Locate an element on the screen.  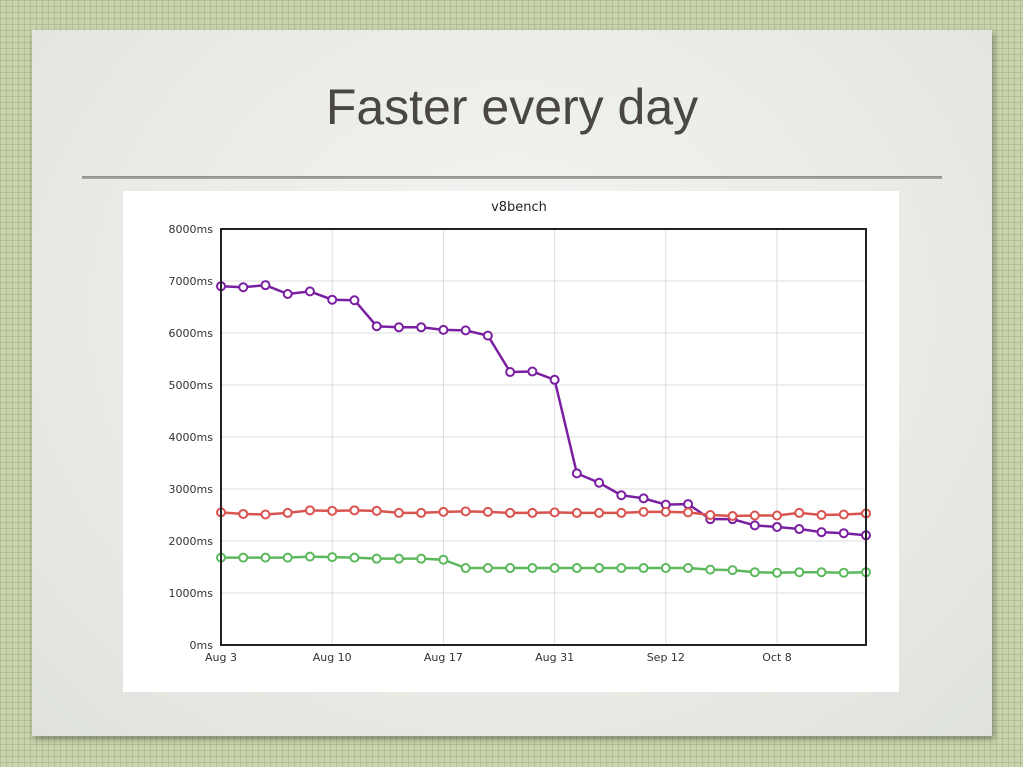
title-divider is located at coordinates (512, 177).